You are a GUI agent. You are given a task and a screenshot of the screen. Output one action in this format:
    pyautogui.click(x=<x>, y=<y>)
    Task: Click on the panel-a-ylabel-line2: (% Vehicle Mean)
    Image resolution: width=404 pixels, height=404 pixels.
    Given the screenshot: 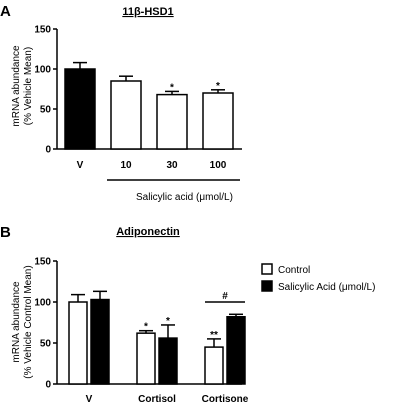 What is the action you would take?
    pyautogui.click(x=28, y=86)
    